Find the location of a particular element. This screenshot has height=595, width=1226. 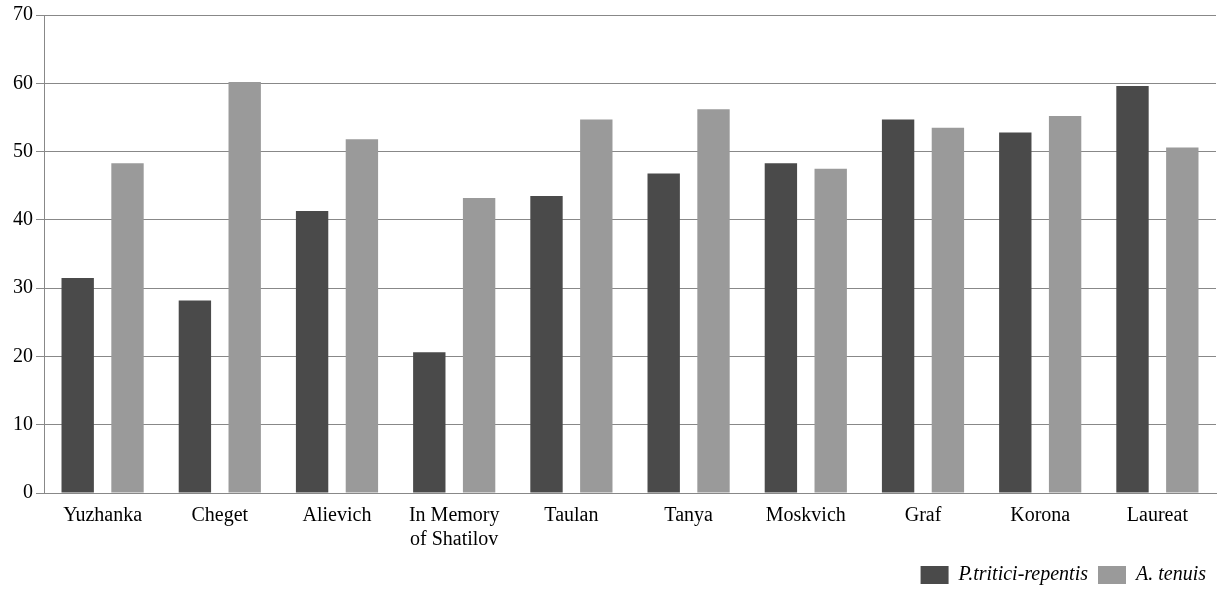

y-tick-label: 40 is located at coordinates (23, 218).